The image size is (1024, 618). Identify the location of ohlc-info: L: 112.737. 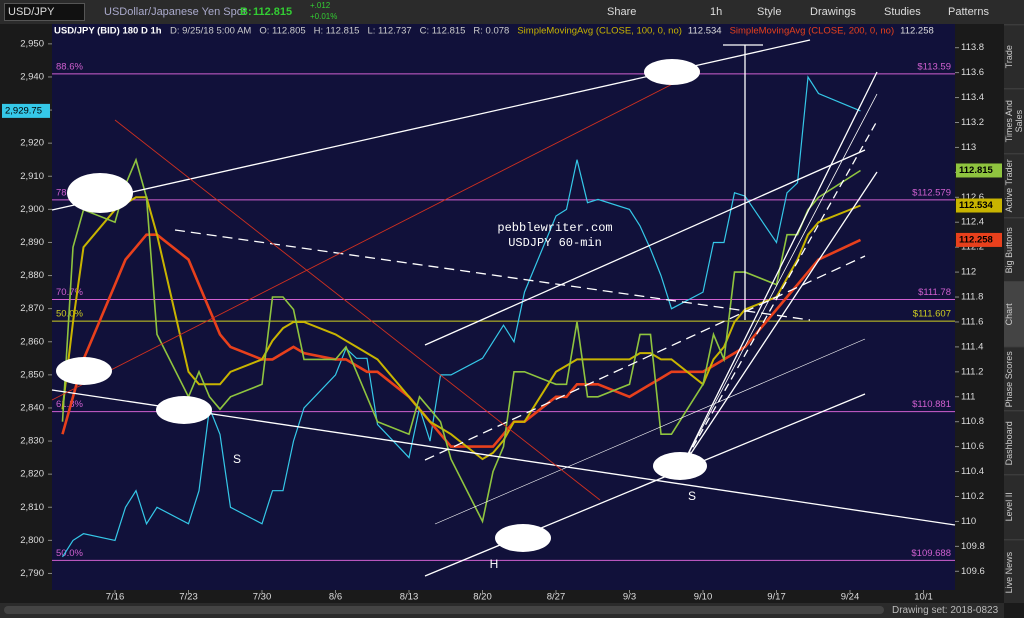
(389, 31).